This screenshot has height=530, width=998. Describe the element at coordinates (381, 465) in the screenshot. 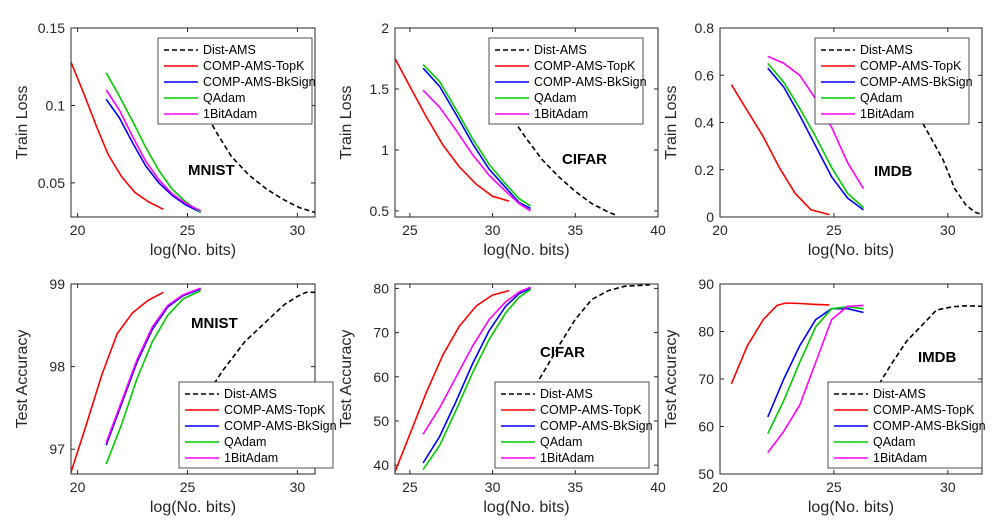

I see `y-tick-label: 40` at that location.